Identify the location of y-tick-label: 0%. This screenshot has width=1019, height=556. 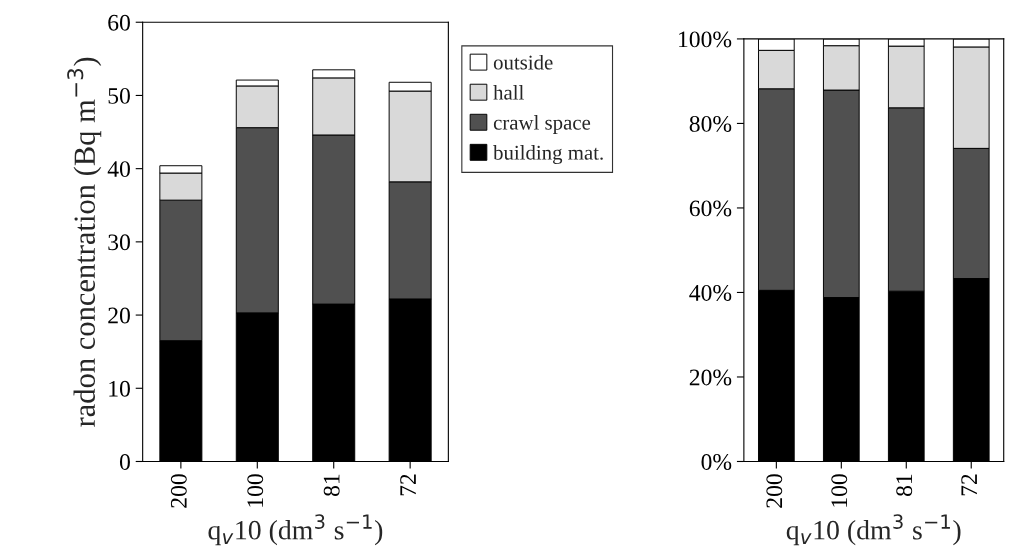
(716, 461).